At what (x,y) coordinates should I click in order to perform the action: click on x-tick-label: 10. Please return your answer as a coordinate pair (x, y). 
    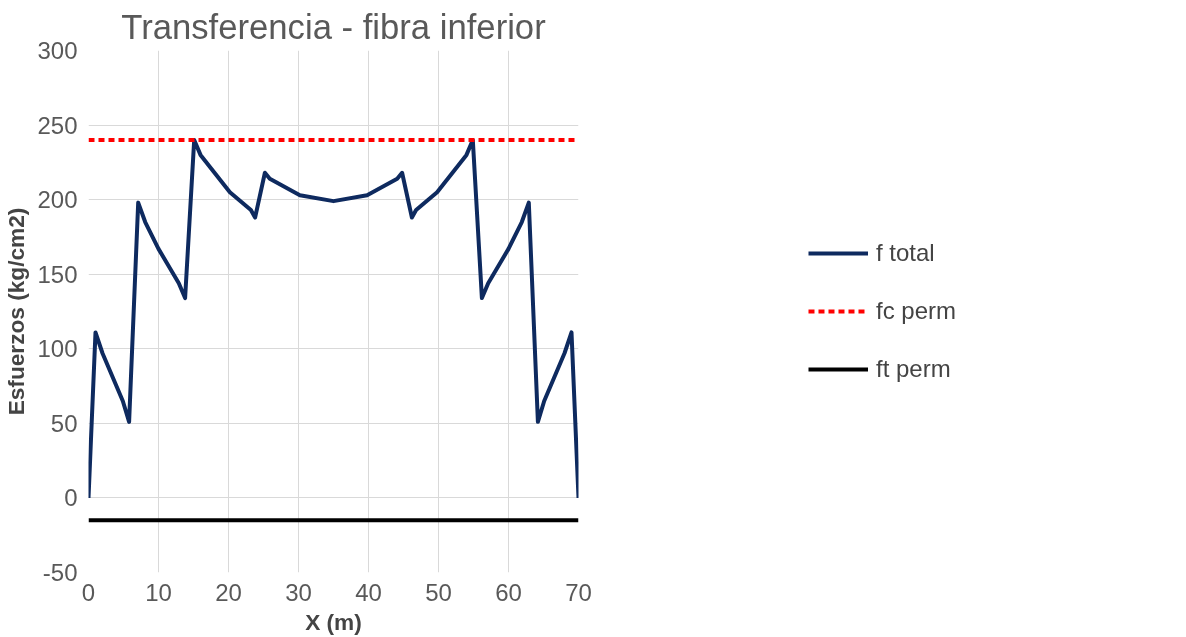
    Looking at the image, I should click on (158, 592).